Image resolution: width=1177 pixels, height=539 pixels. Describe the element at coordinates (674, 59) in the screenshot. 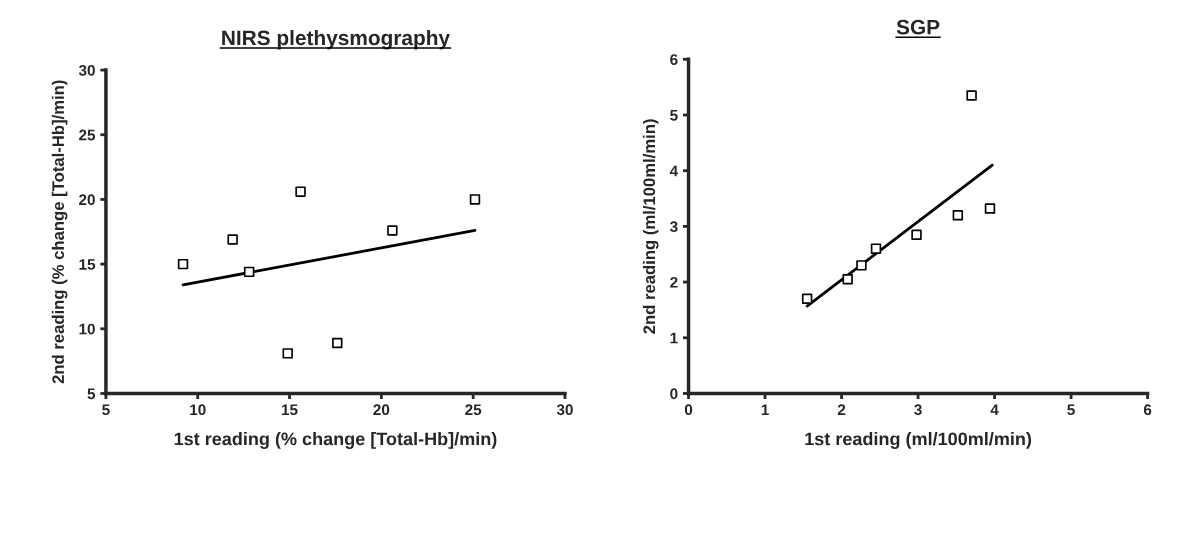

I see `y-tick-label: 6` at that location.